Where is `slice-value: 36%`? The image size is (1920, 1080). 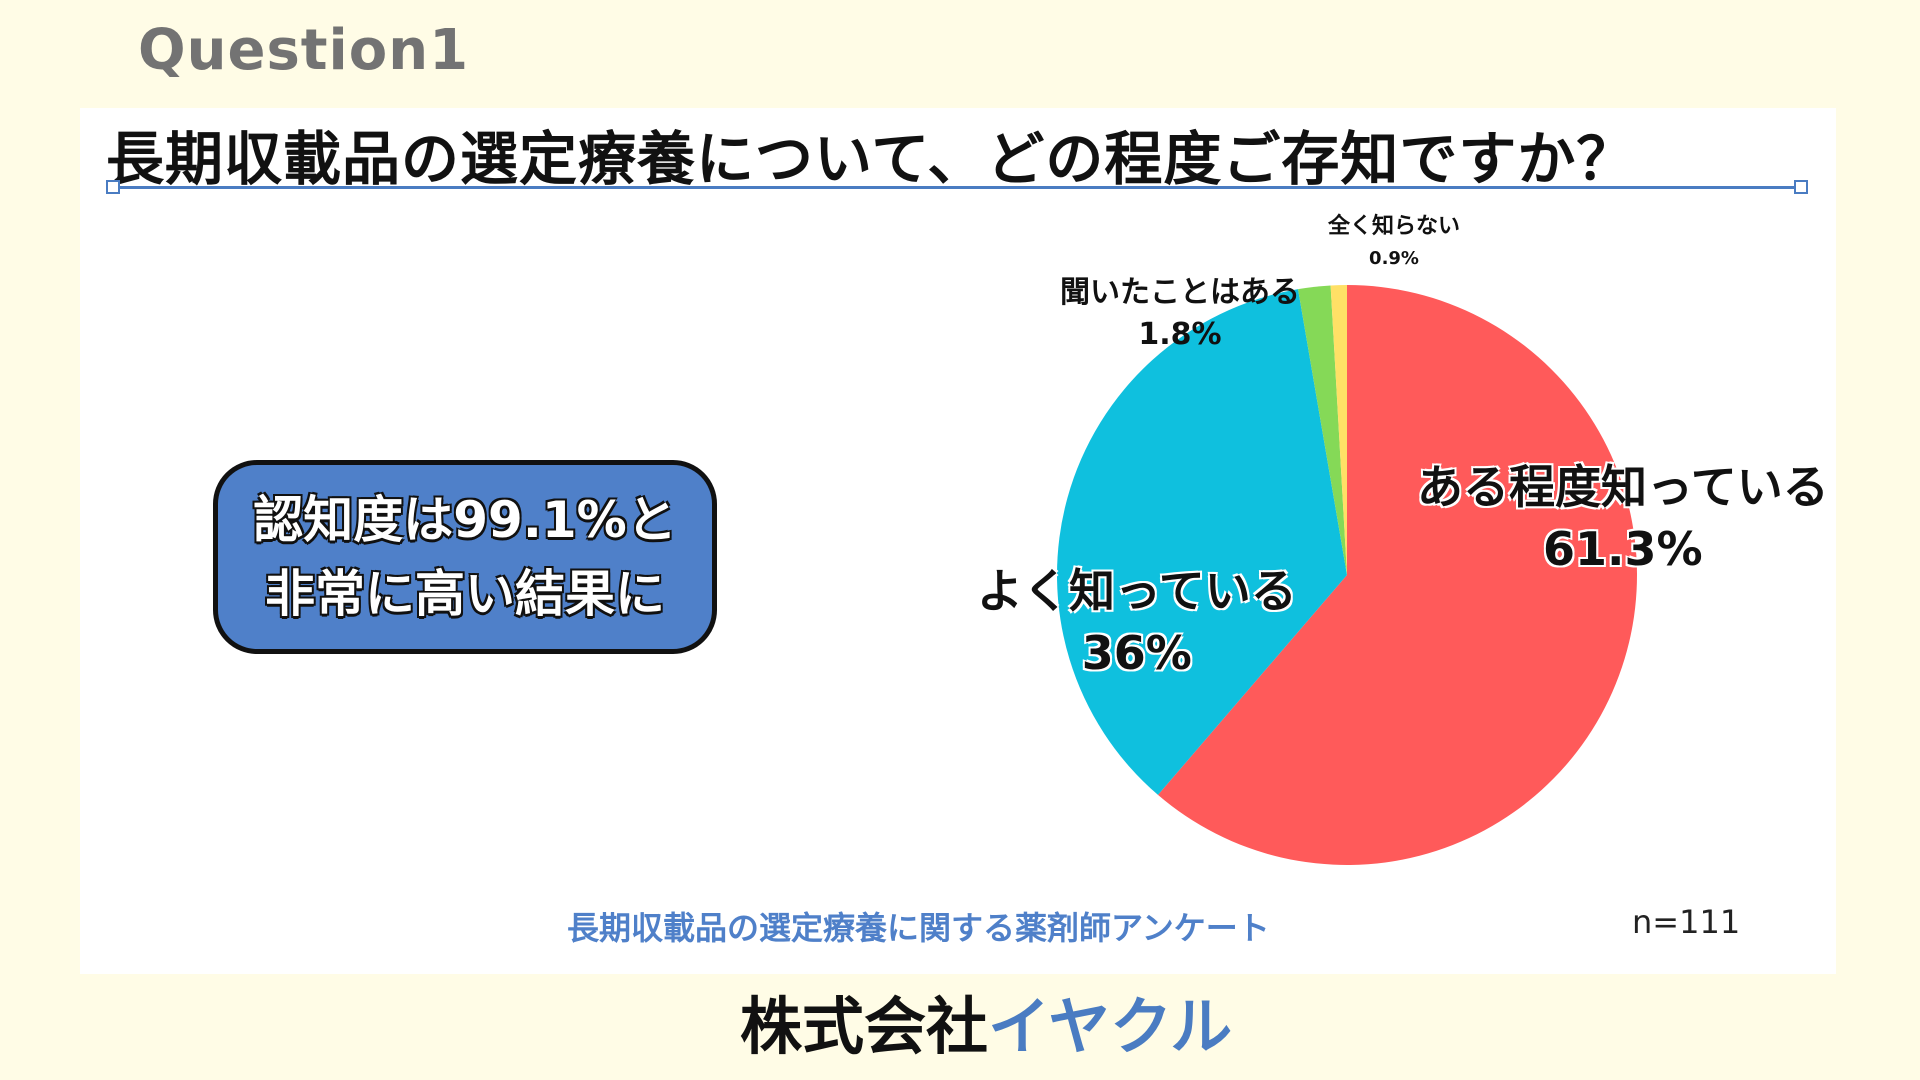 slice-value: 36% is located at coordinates (1136, 653).